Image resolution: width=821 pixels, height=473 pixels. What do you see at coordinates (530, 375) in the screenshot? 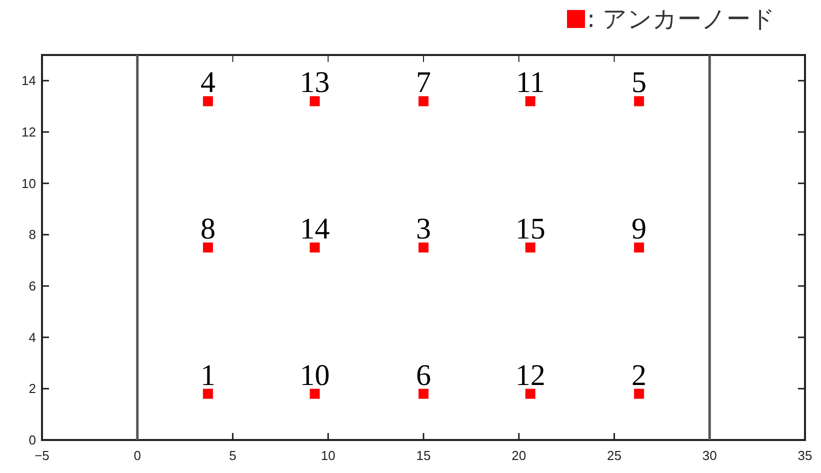
I see `annotation: 12` at bounding box center [530, 375].